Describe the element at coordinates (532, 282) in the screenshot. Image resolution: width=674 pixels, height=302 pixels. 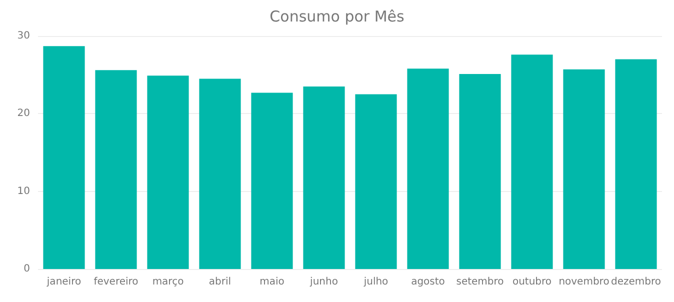
I see `x-tick-label: outubro` at that location.